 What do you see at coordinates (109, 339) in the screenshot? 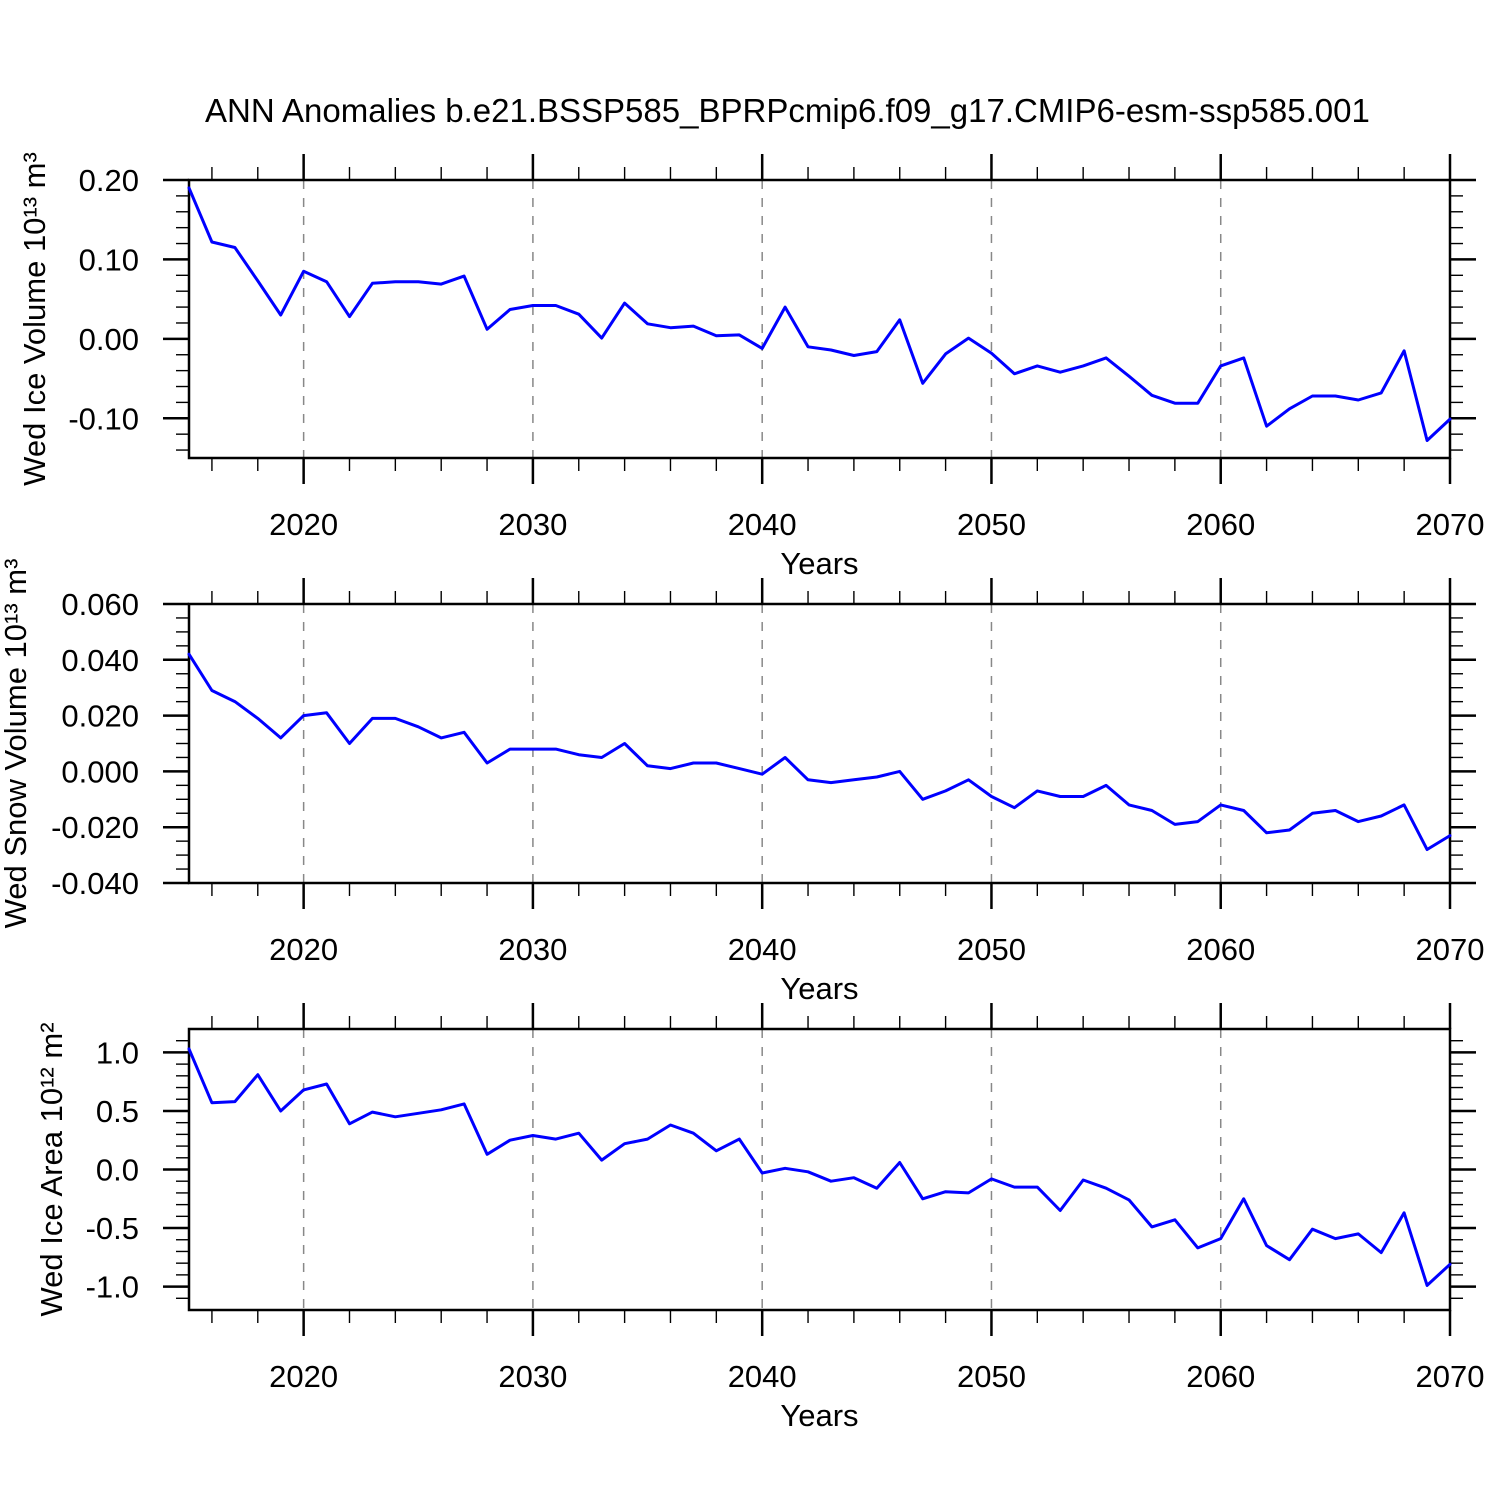
I see `y-tick-label: 0.00` at bounding box center [109, 339].